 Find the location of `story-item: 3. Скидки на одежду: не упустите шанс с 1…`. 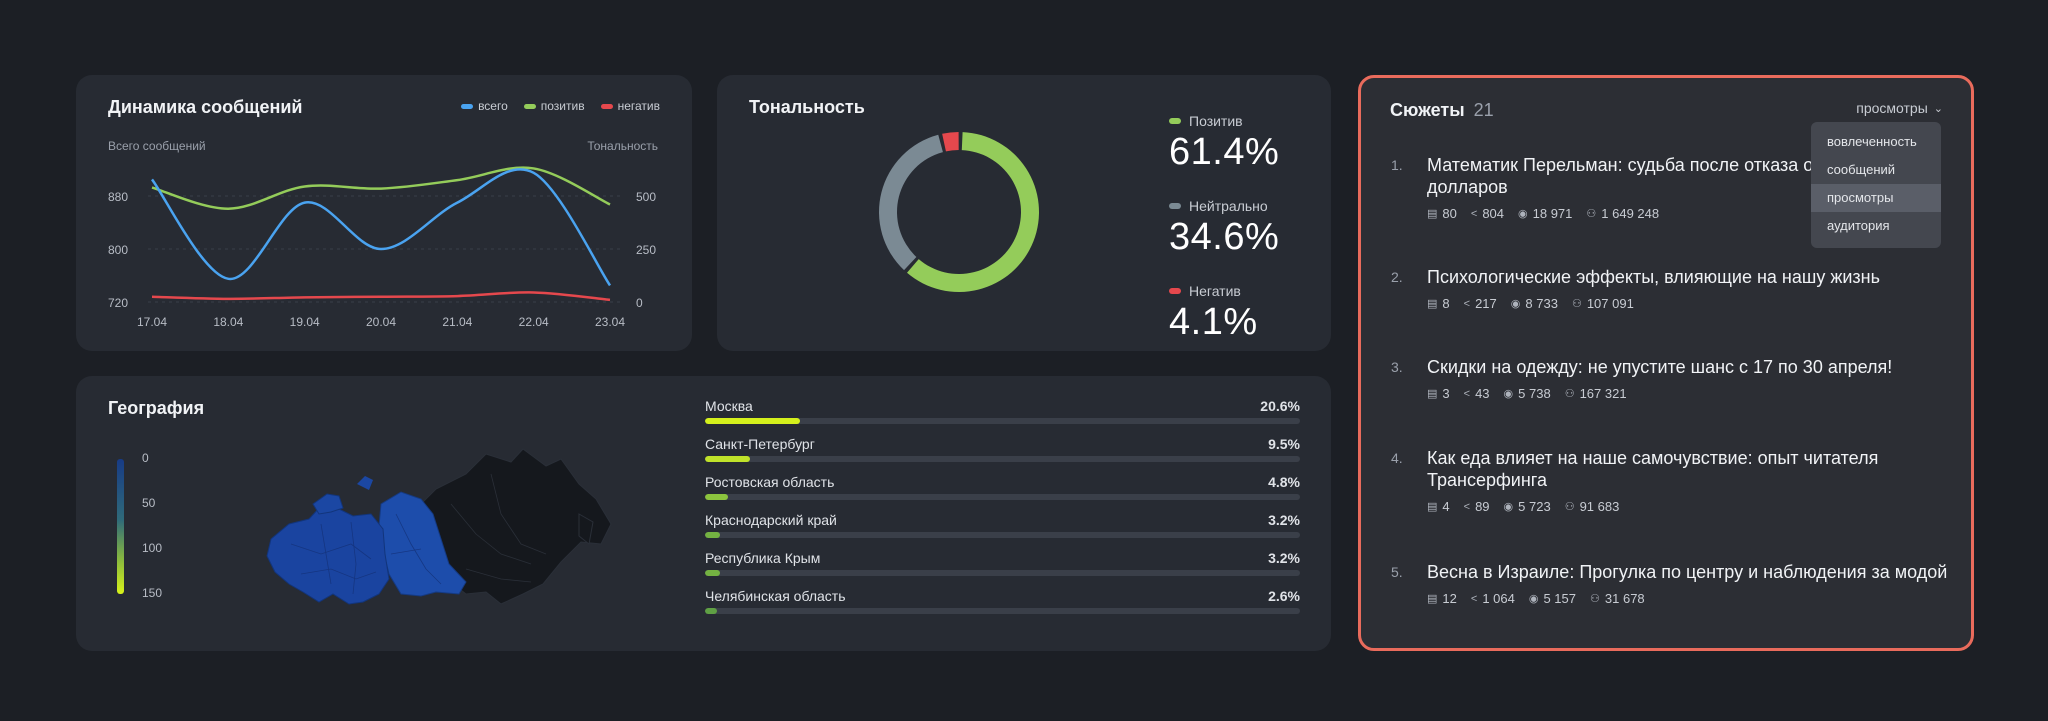

story-item: 3. Скидки на одежду: не упустите шанс с 1… is located at coordinates (1671, 378).